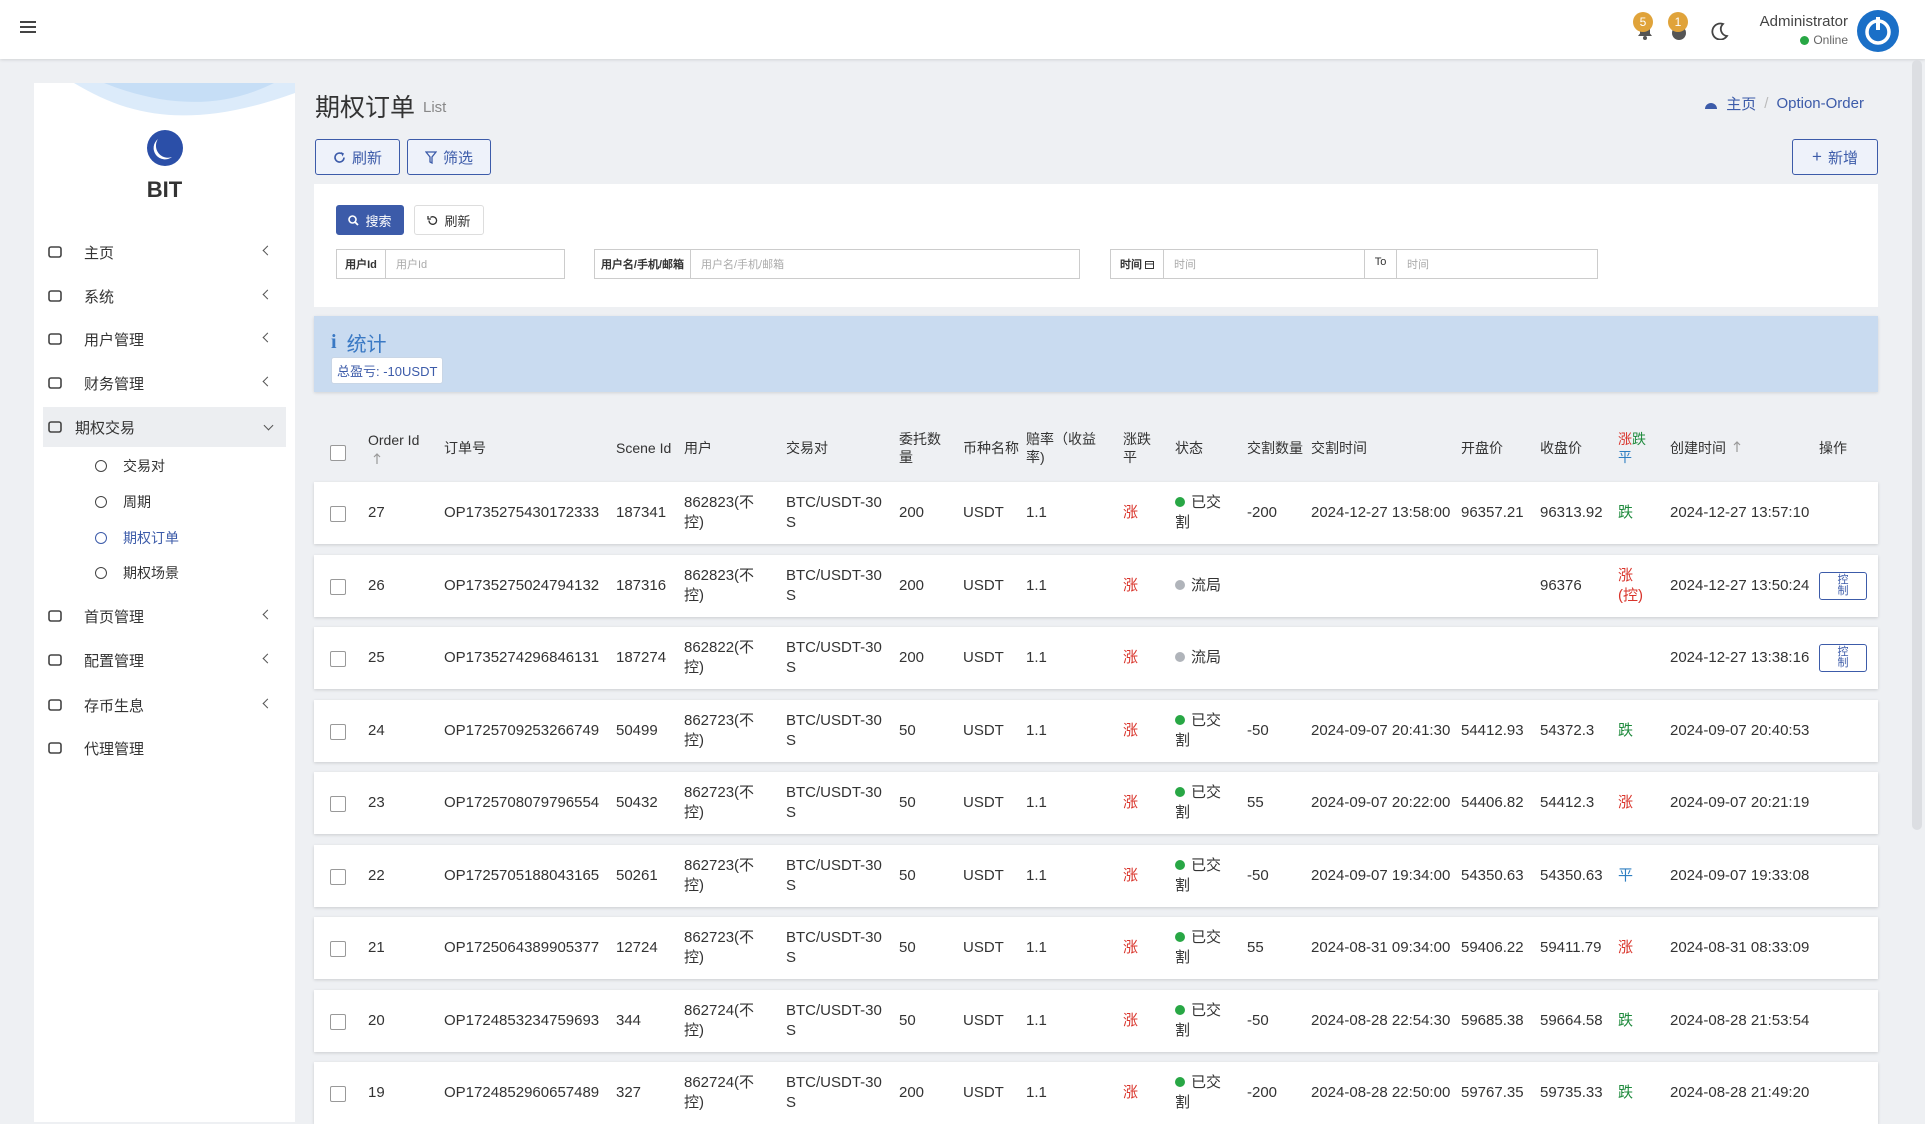 This screenshot has width=1925, height=1124. Describe the element at coordinates (1739, 731) in the screenshot. I see `cell-text: 2024-09-07 20:40:53` at that location.